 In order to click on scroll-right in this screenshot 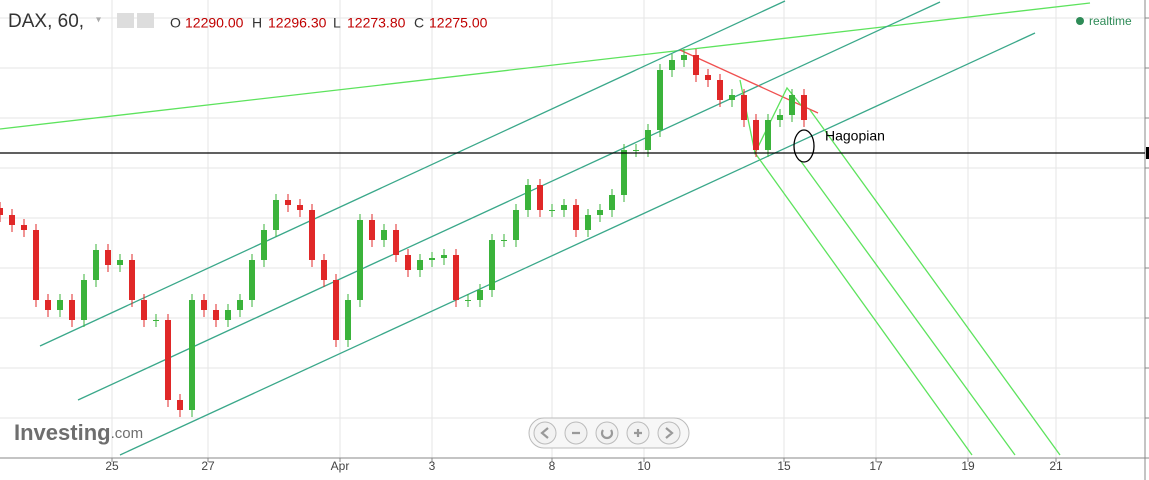, I will do `click(669, 433)`.